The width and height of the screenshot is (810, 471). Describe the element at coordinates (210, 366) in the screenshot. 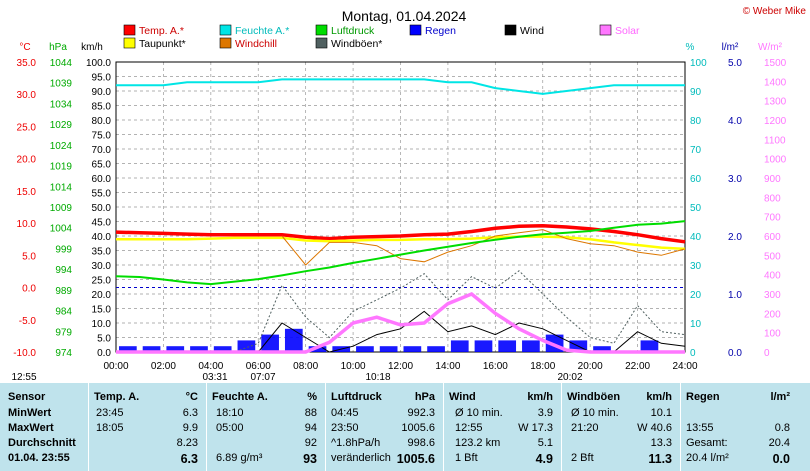

I see `time-tick-label: 04:00` at that location.